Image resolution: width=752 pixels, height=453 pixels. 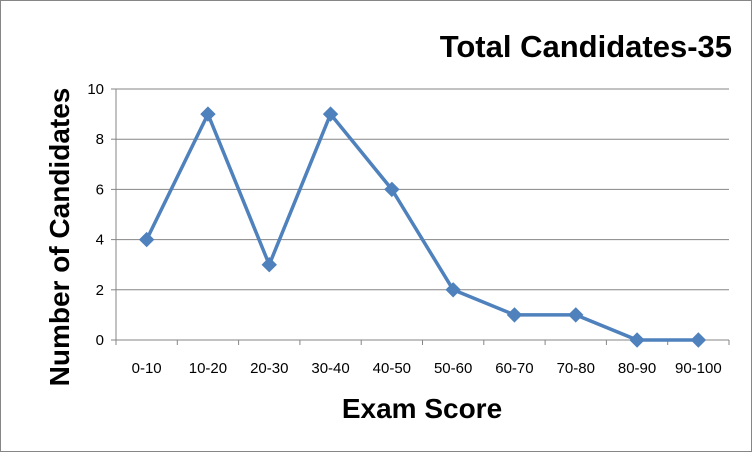 What do you see at coordinates (269, 368) in the screenshot?
I see `x-tick-label: 20-30` at bounding box center [269, 368].